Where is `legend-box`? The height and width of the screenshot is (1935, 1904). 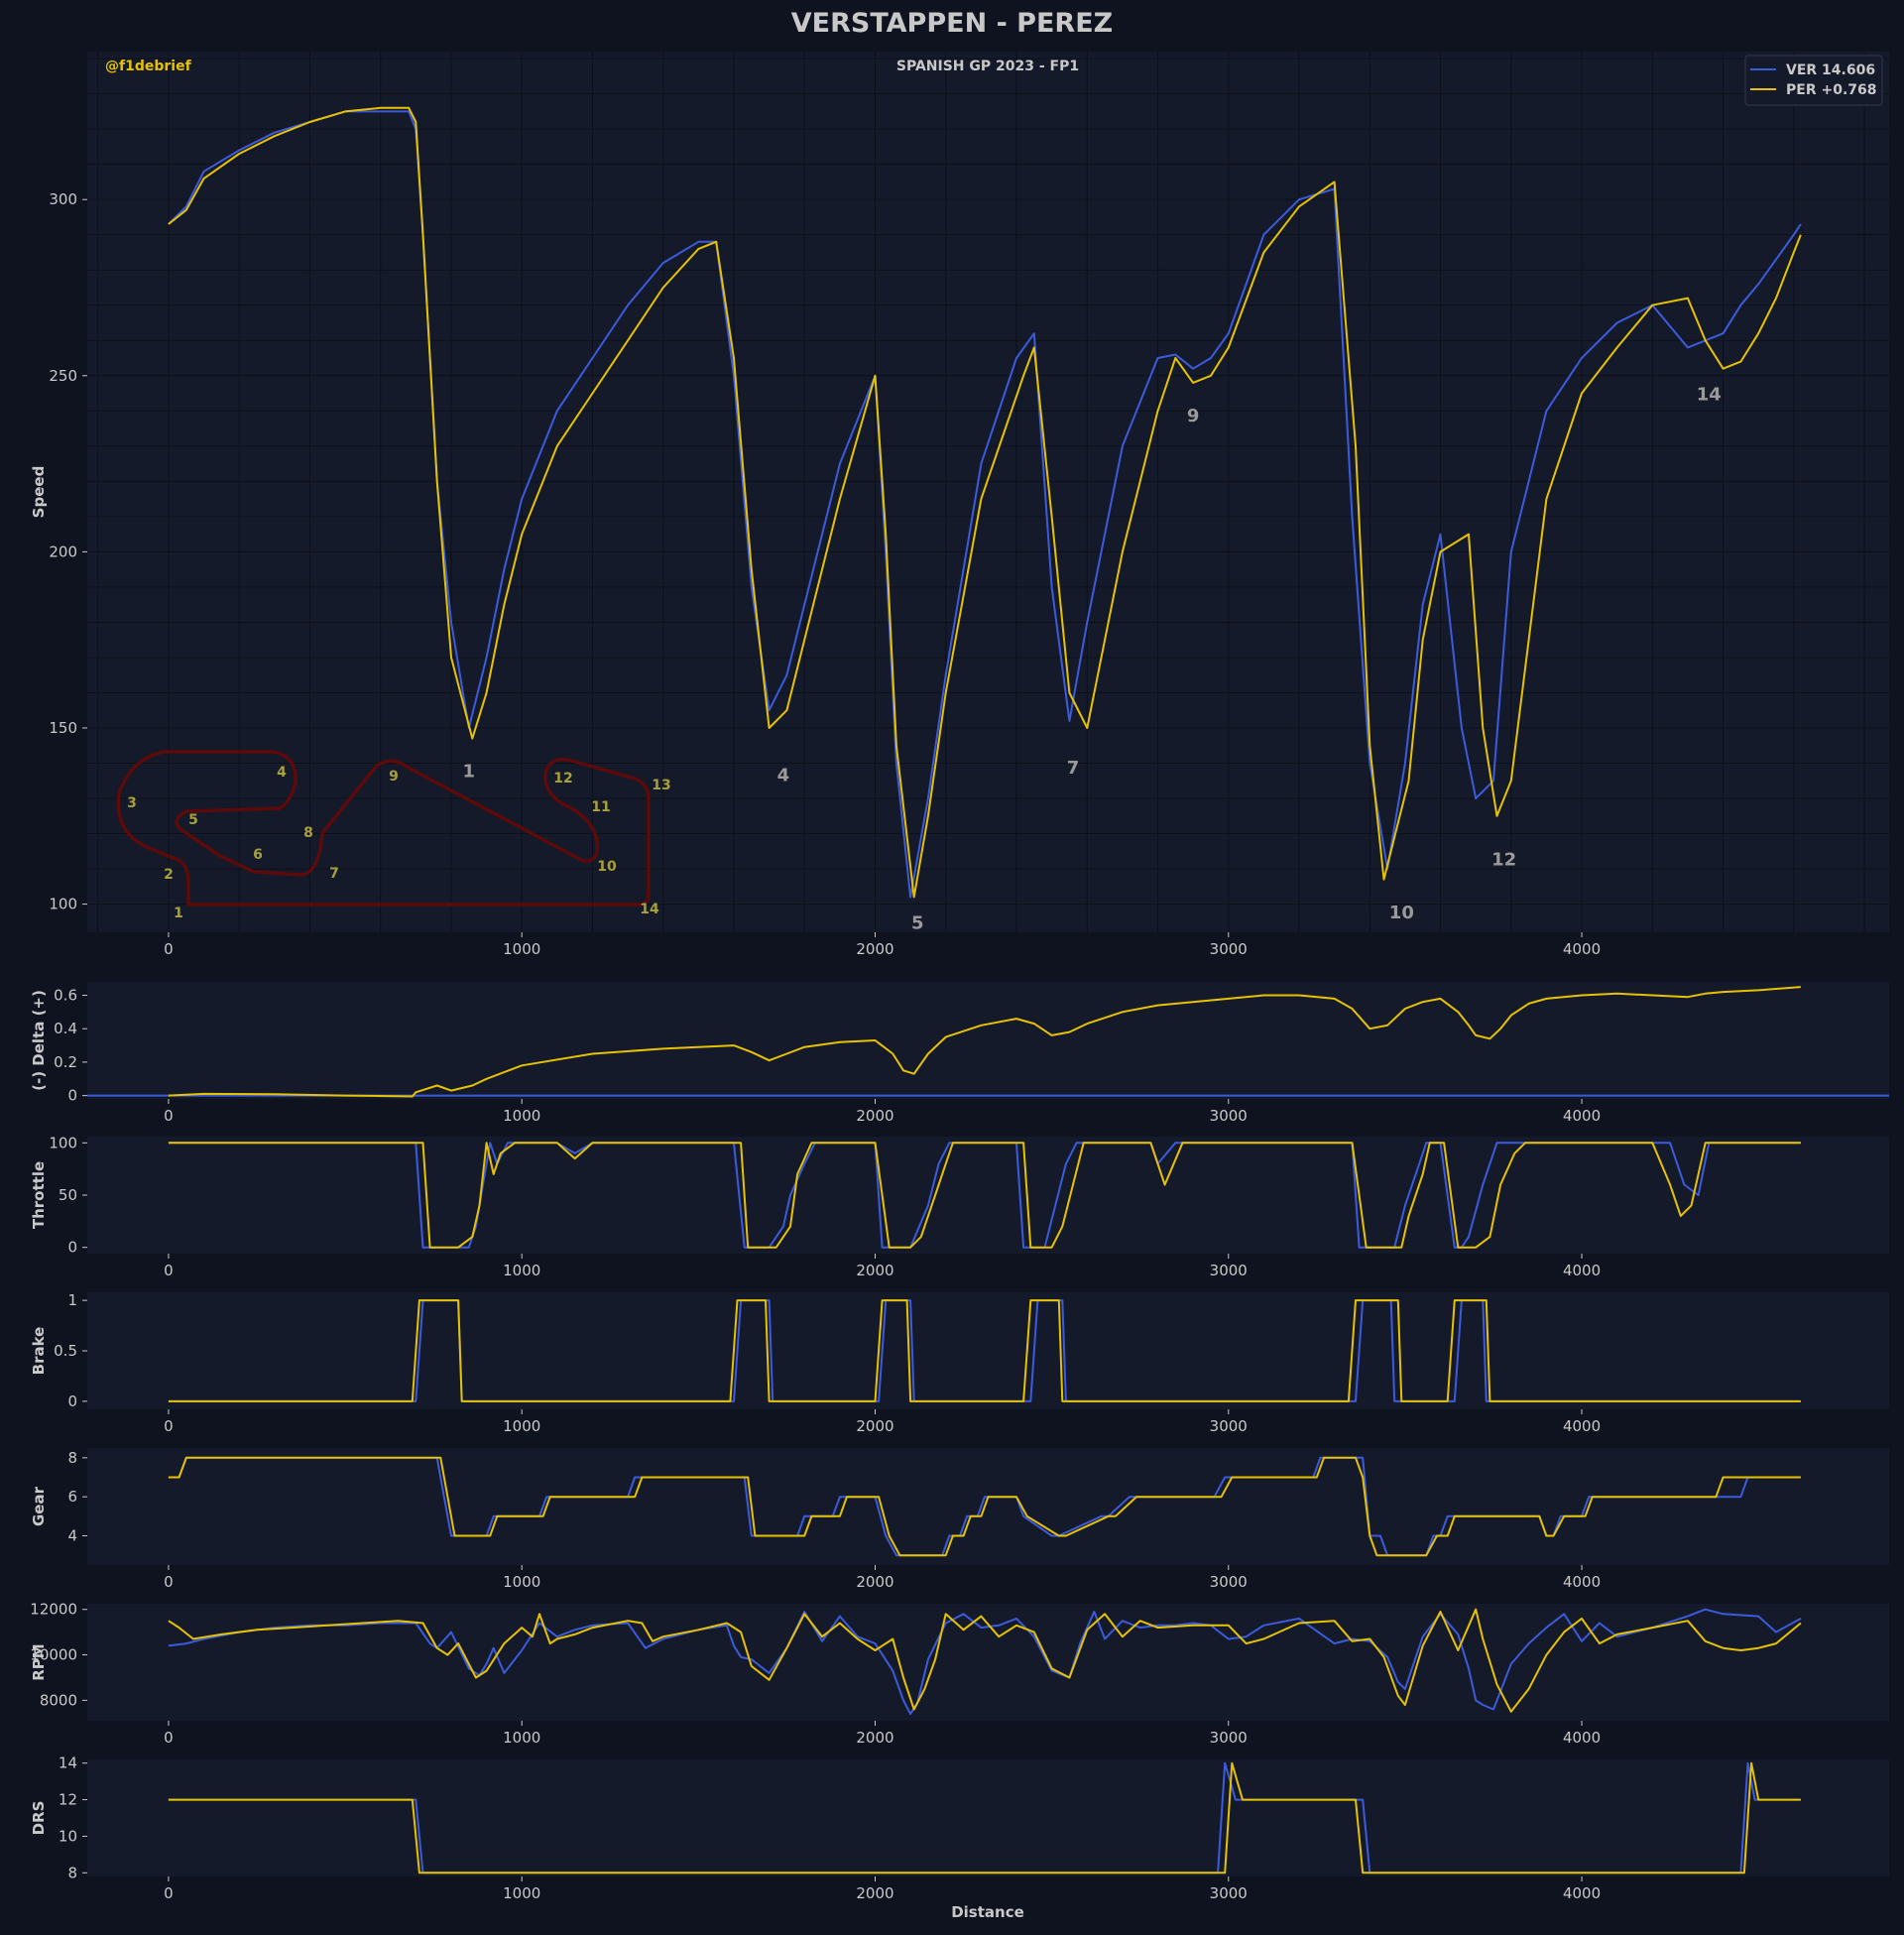
legend-box is located at coordinates (1813, 80).